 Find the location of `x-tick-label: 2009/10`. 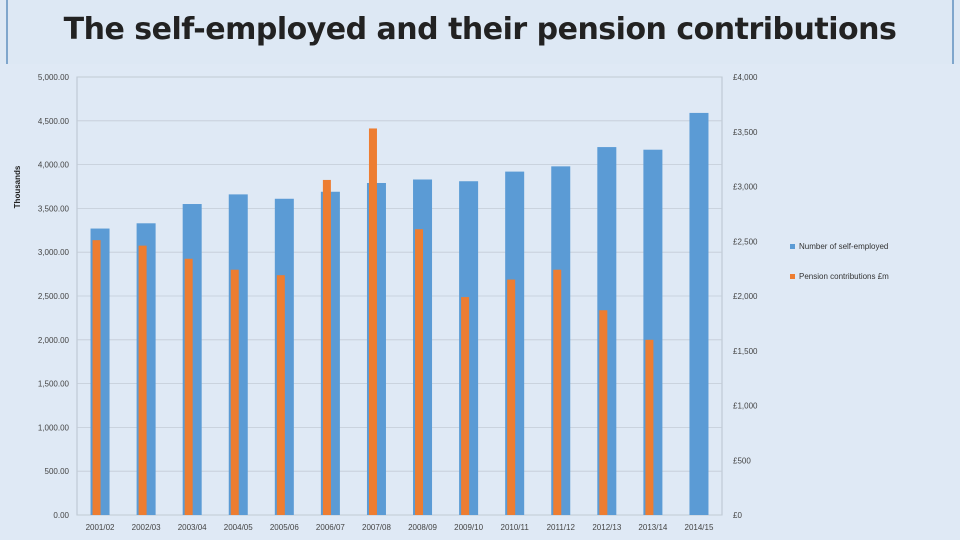

x-tick-label: 2009/10 is located at coordinates (468, 527).